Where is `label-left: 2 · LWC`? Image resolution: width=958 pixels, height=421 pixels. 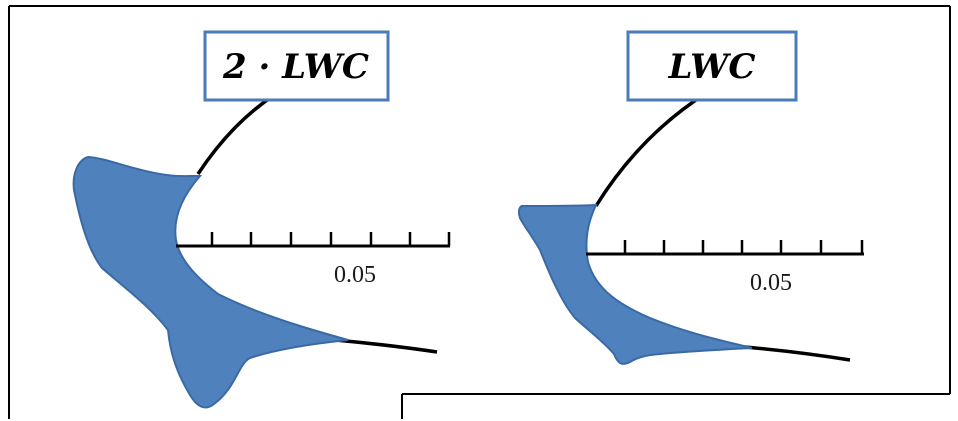 label-left: 2 · LWC is located at coordinates (295, 67).